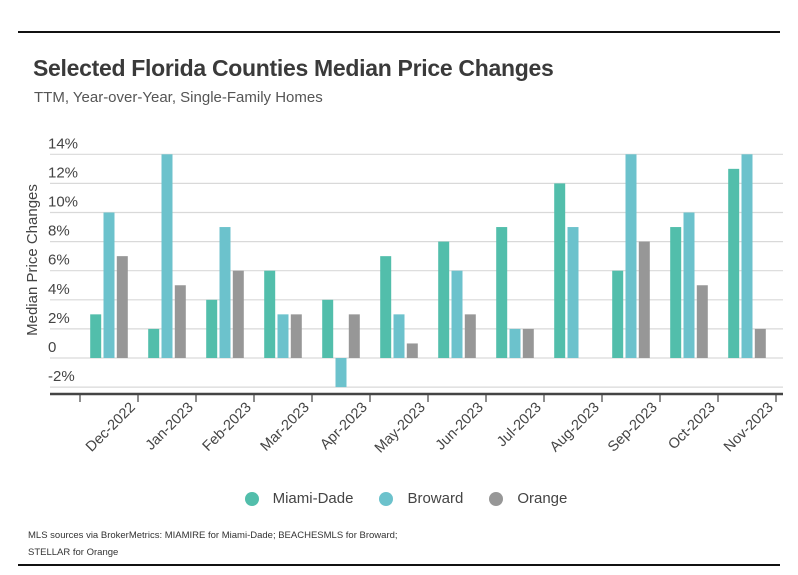 This screenshot has height=575, width=798. What do you see at coordinates (63, 143) in the screenshot?
I see `y-tick-label: 14%` at bounding box center [63, 143].